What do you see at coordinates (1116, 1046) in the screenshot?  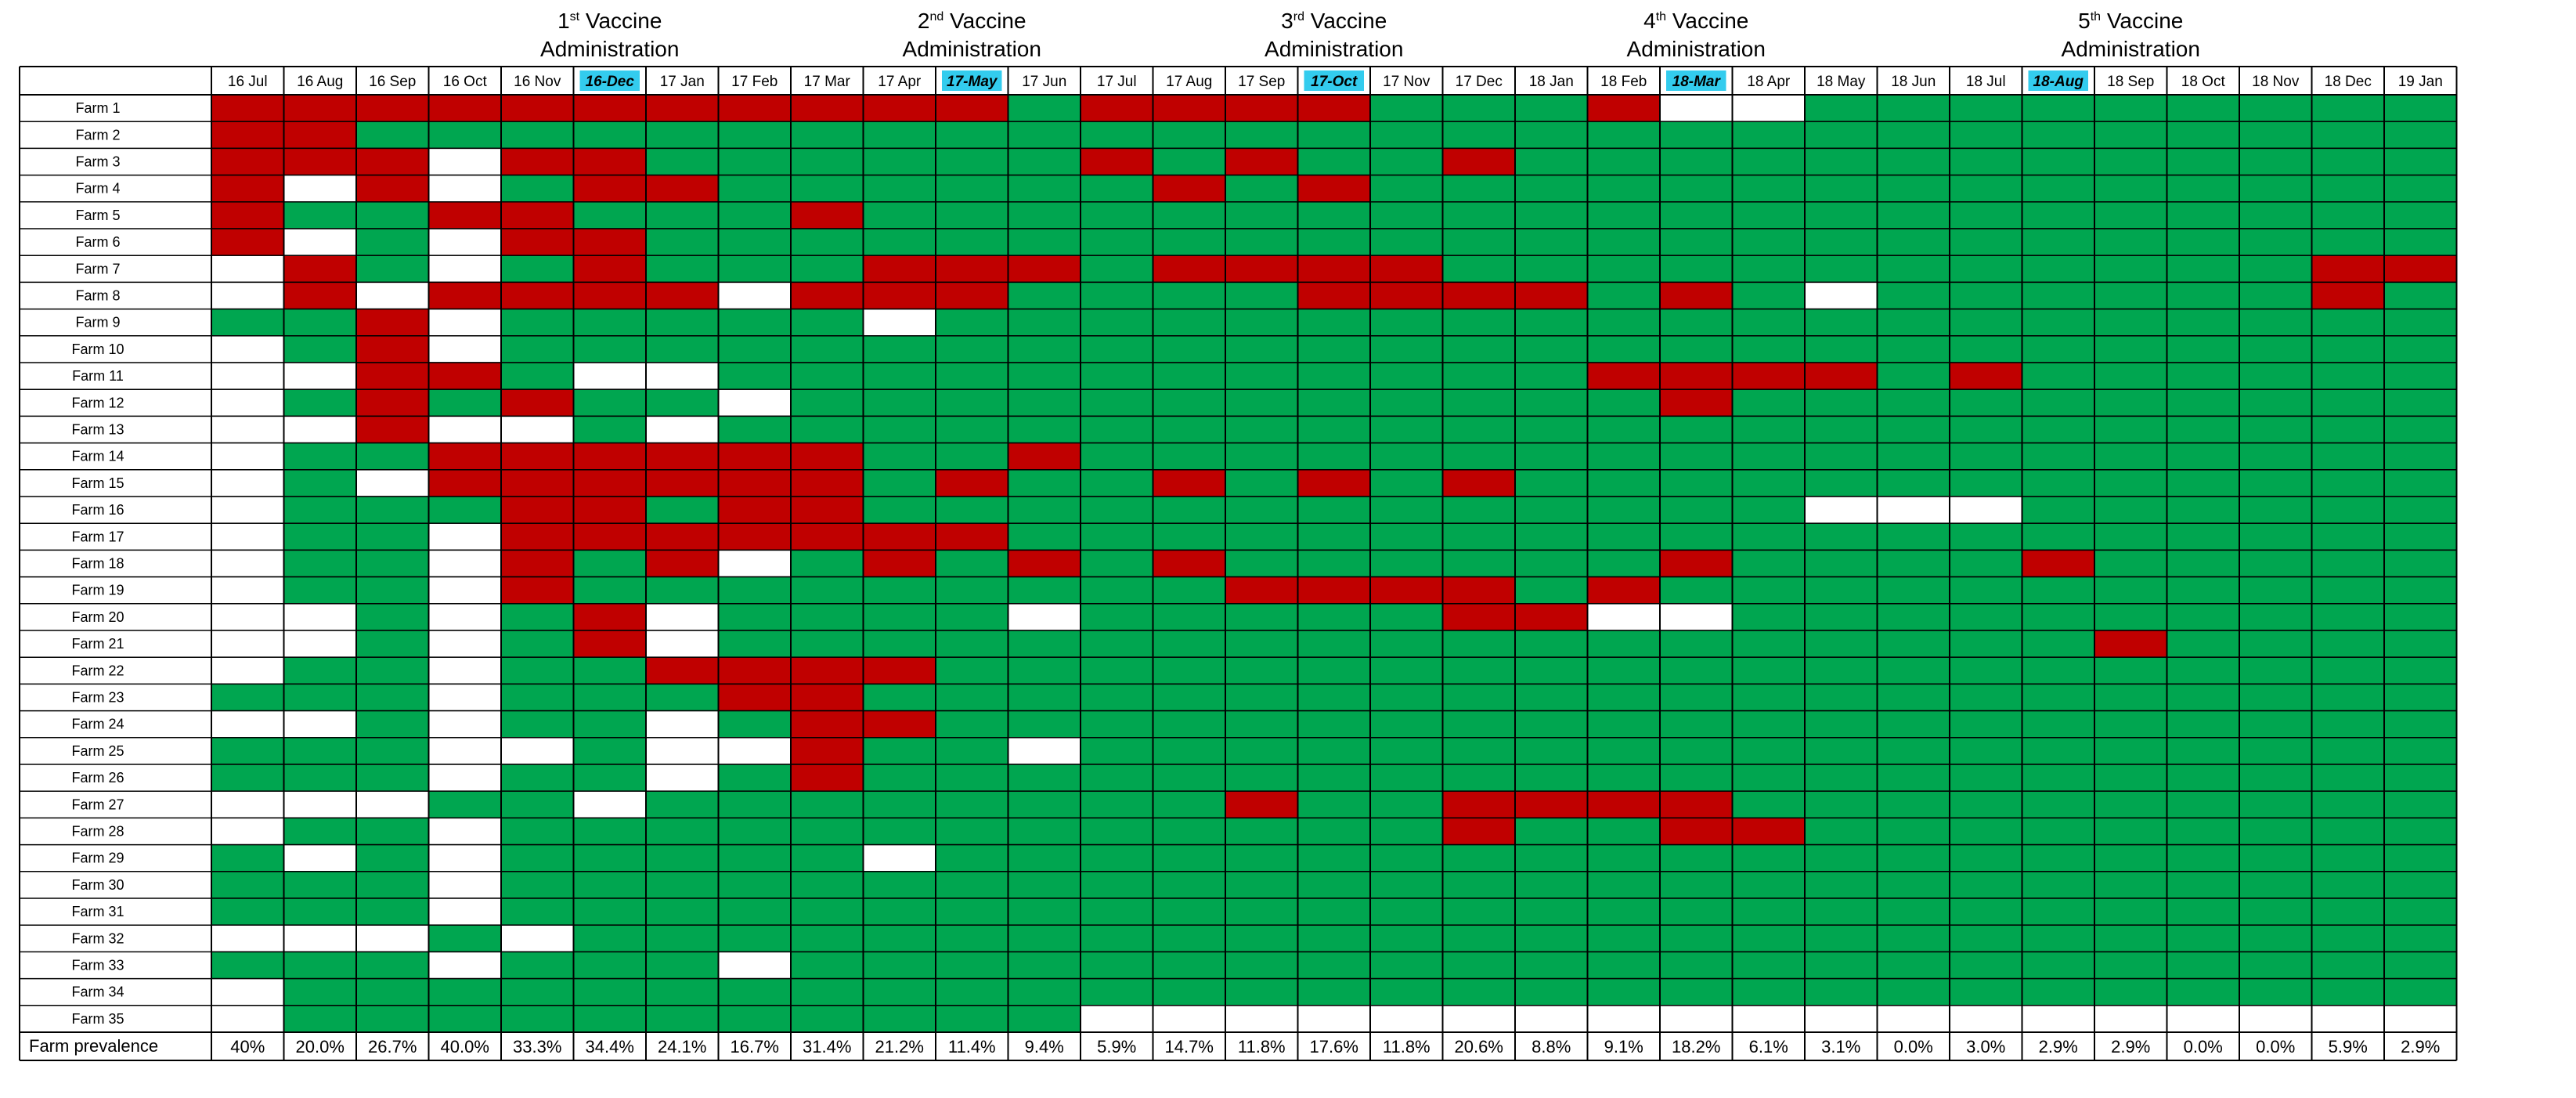 I see `prevalence-value: 5.9%` at bounding box center [1116, 1046].